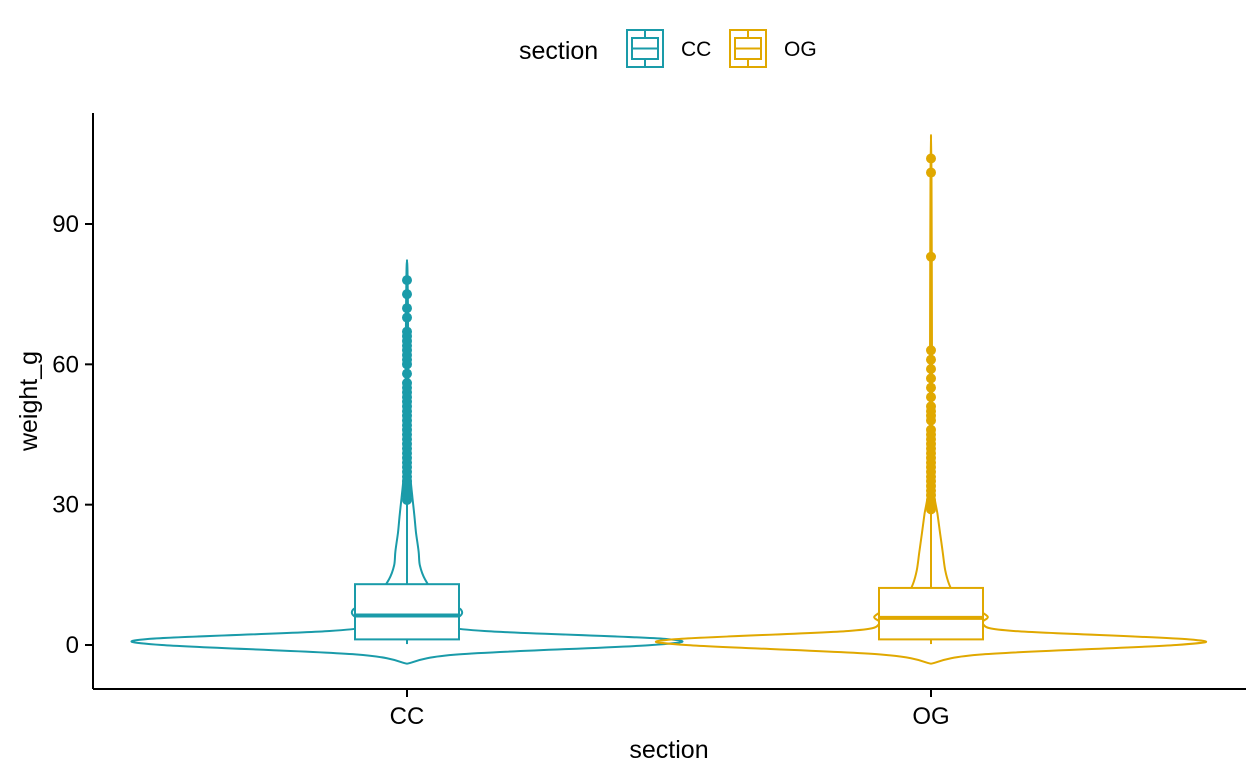  What do you see at coordinates (668, 48) in the screenshot?
I see `legend: section CC OG` at bounding box center [668, 48].